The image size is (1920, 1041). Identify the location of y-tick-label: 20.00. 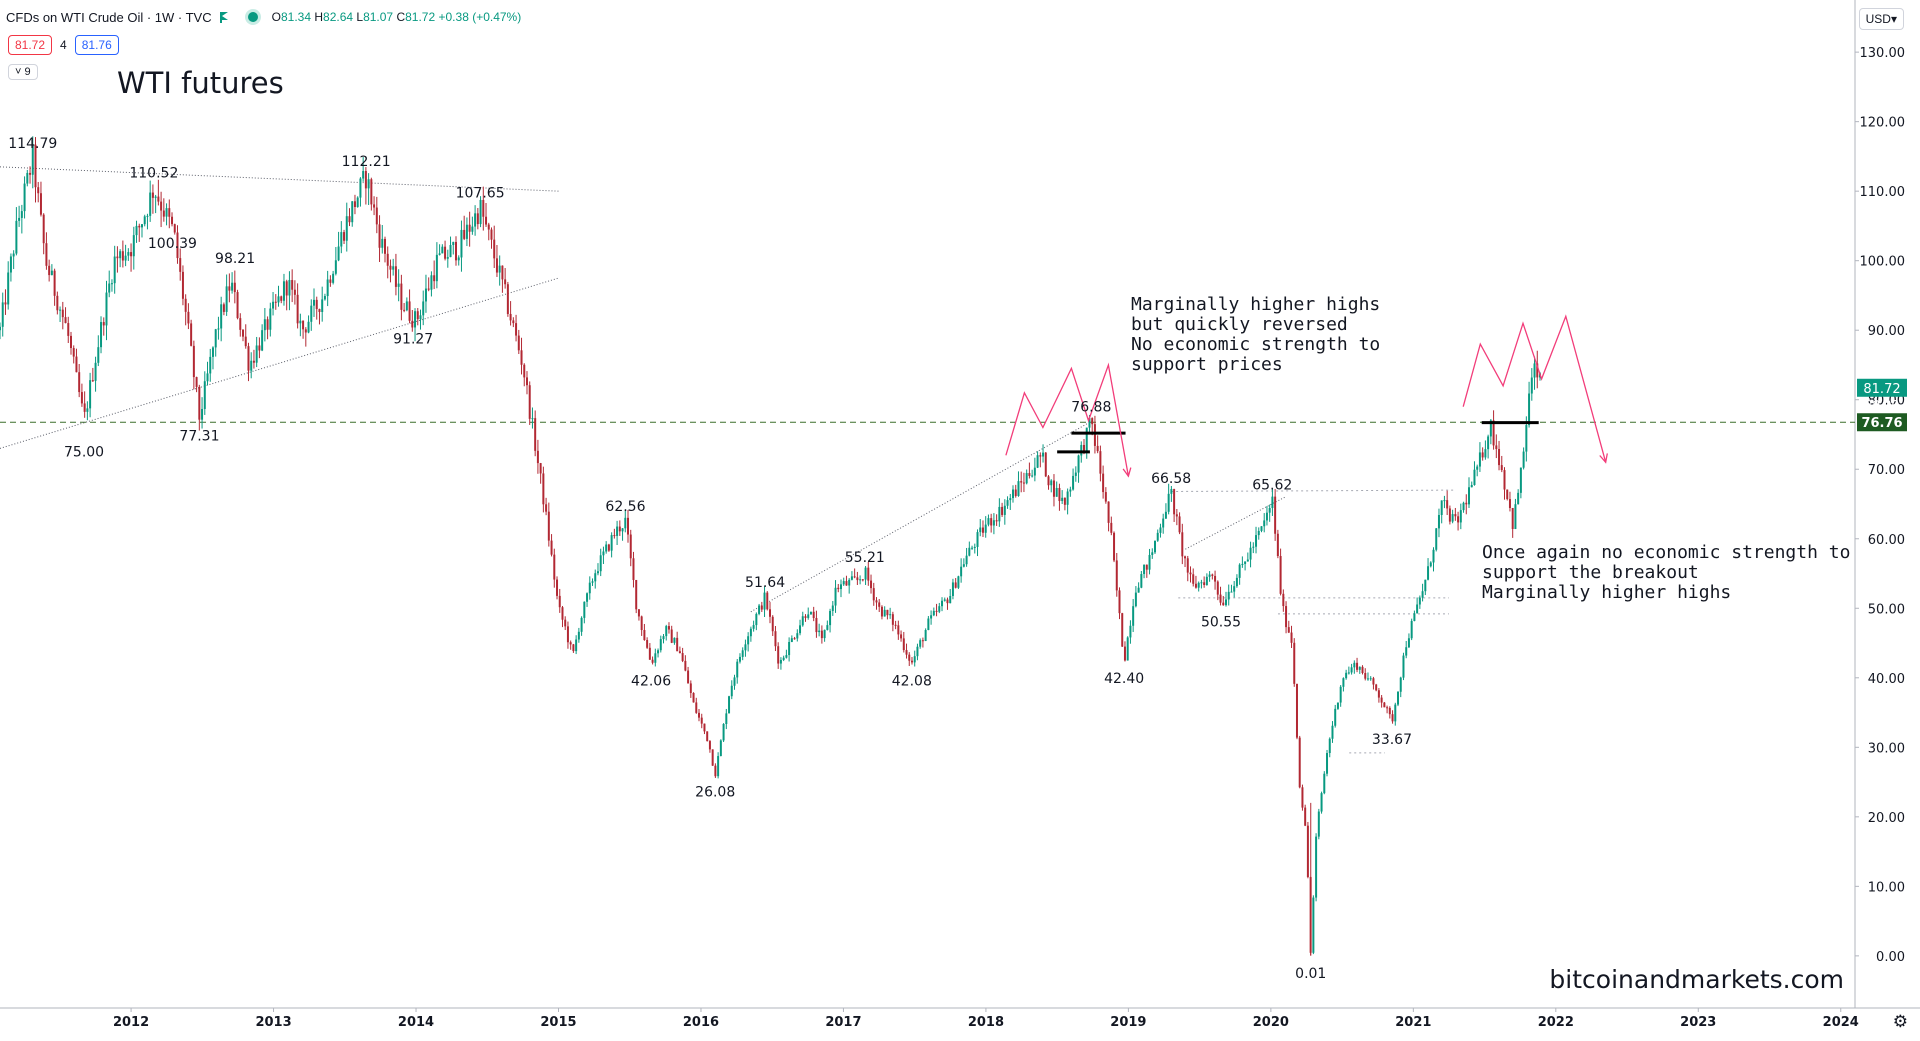
(1886, 818).